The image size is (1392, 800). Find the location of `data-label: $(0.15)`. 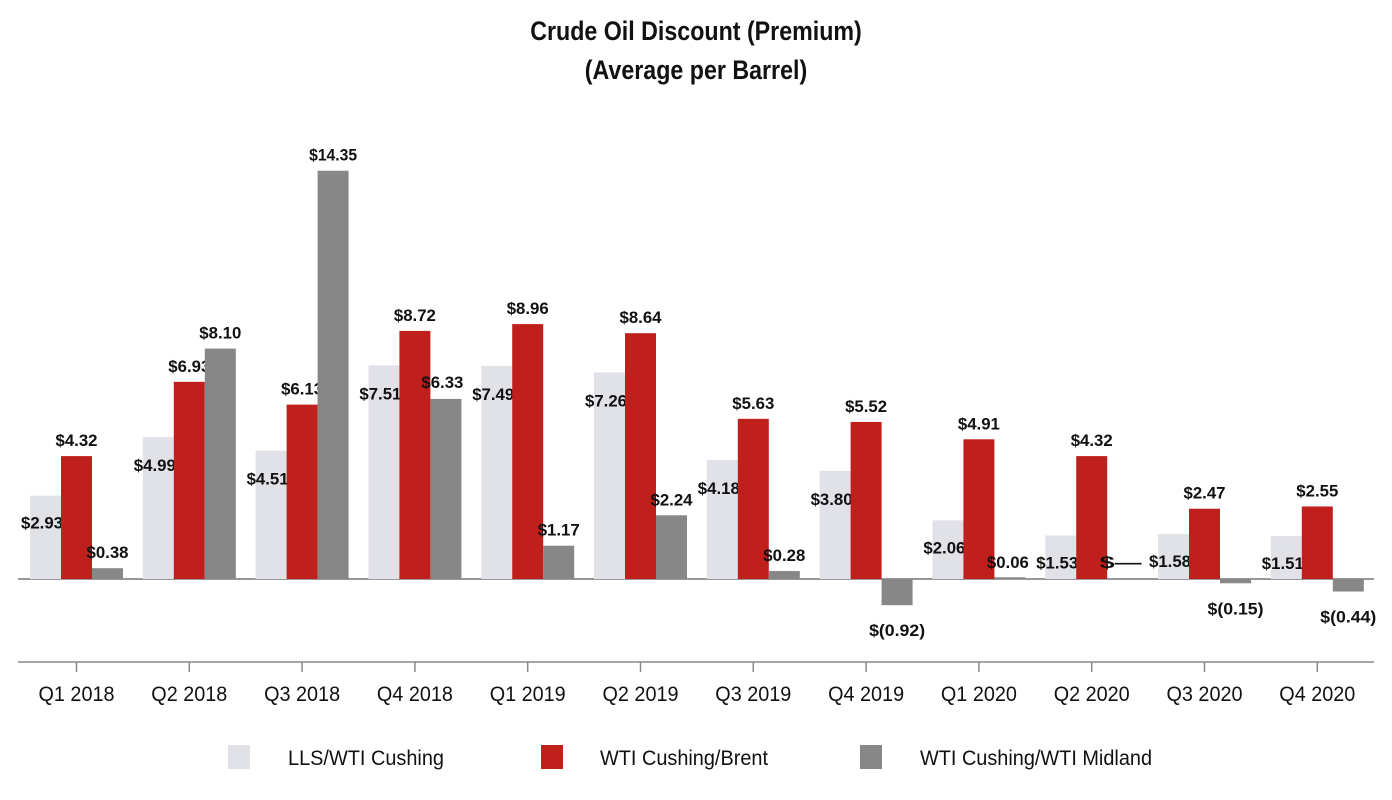

data-label: $(0.15) is located at coordinates (1236, 608).